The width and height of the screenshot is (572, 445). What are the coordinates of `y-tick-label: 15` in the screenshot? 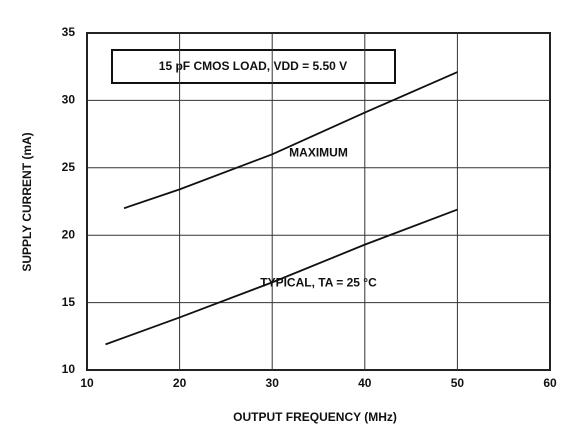 It's located at (69, 302).